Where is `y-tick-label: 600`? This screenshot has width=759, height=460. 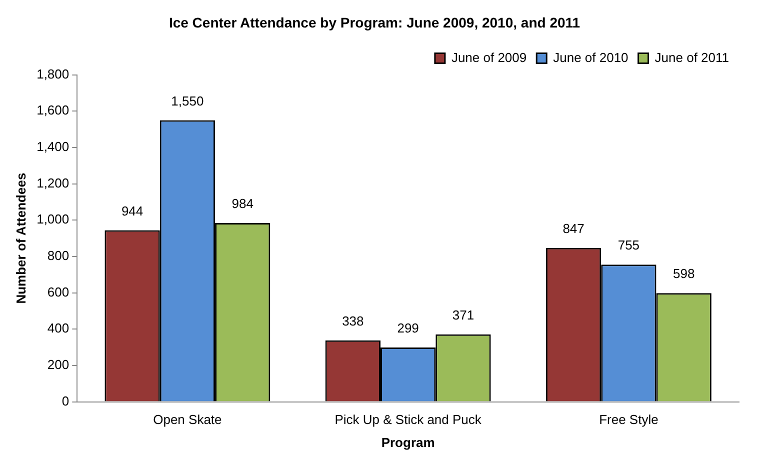
y-tick-label: 600 is located at coordinates (58, 292).